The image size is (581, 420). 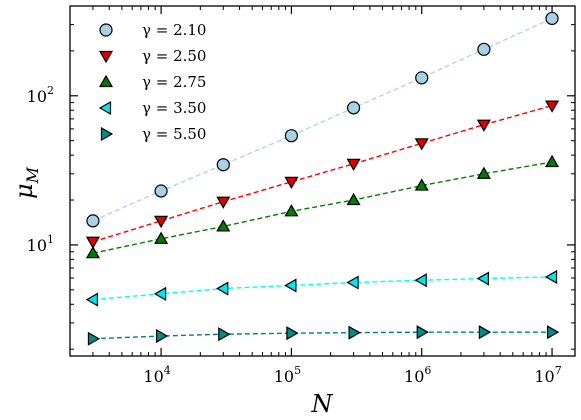 I want to click on legend-item: γ = 2.10, so click(x=152, y=30).